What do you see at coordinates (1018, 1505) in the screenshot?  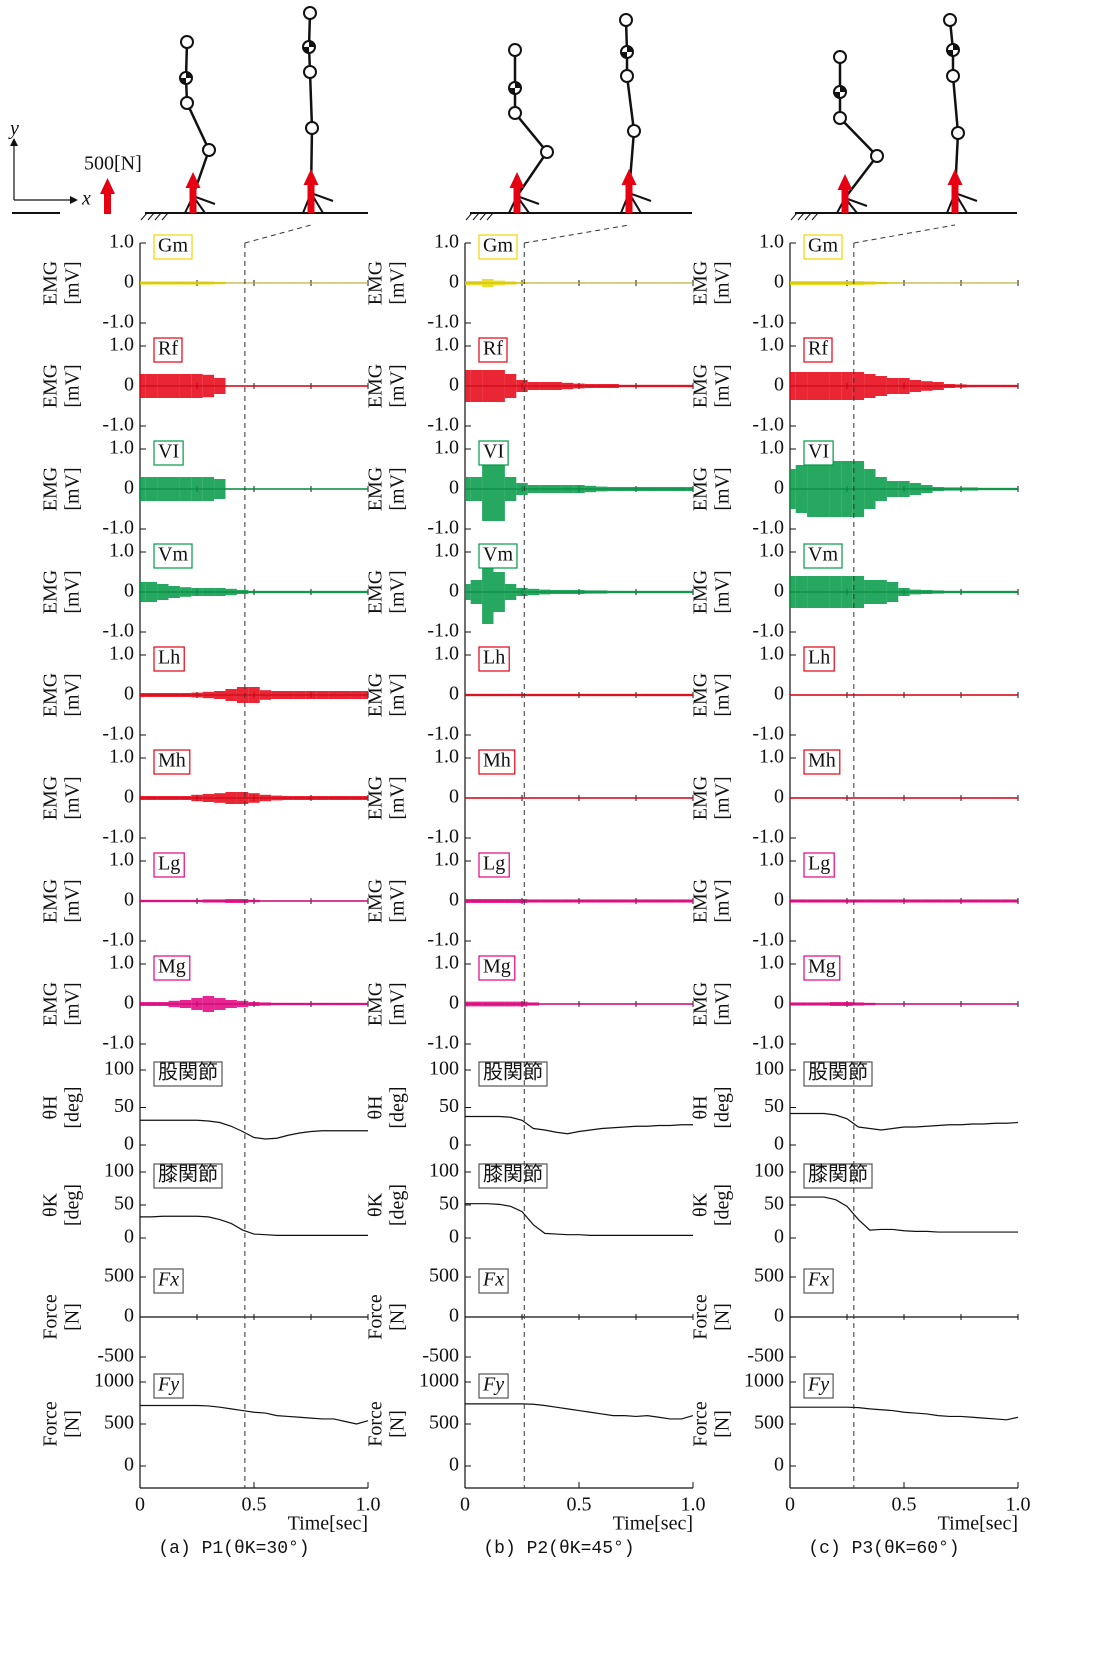 I see `x-tick-label: 1.0` at bounding box center [1018, 1505].